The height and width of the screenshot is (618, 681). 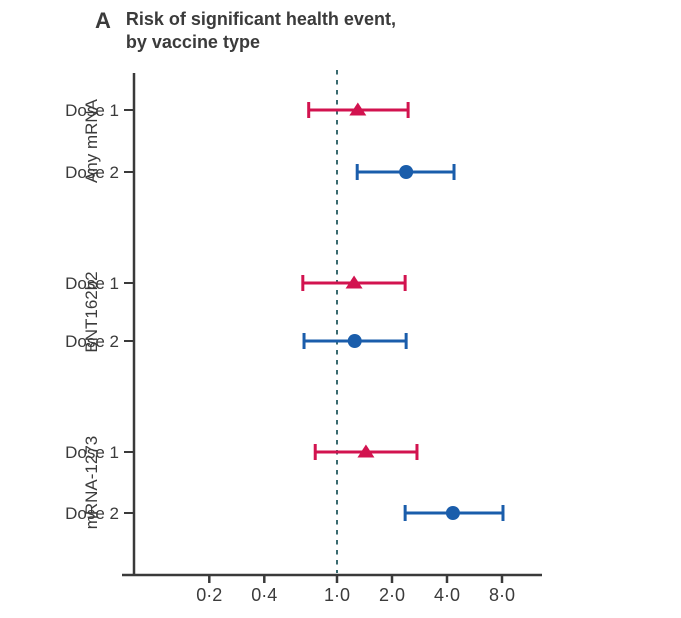 I want to click on x-tick-label: 1·0, so click(x=337, y=595).